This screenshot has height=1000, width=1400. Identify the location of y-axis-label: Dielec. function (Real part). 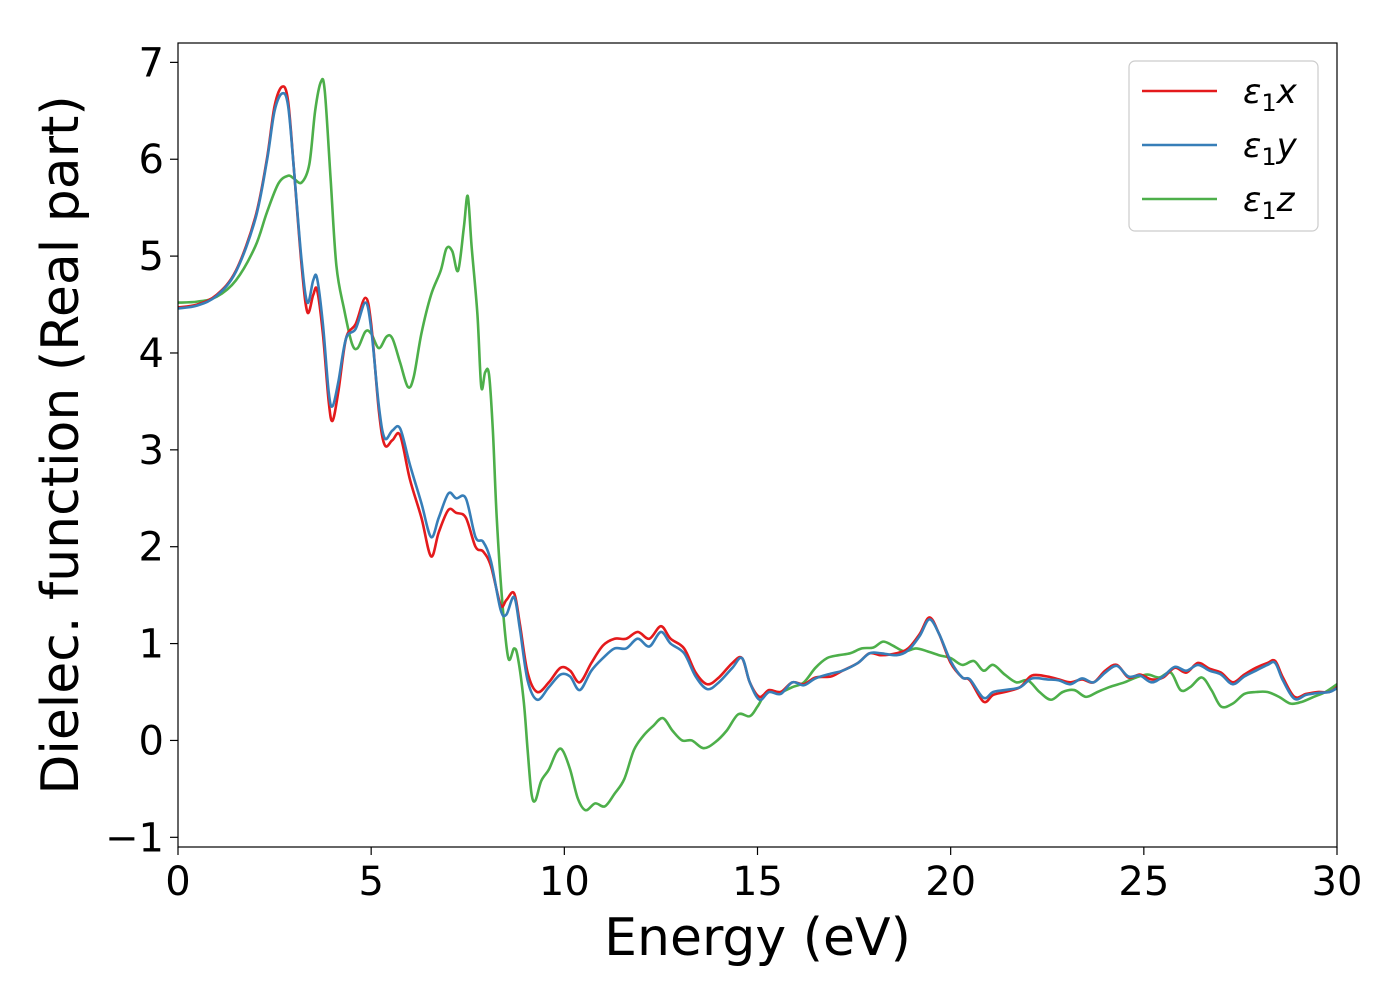
(61, 444).